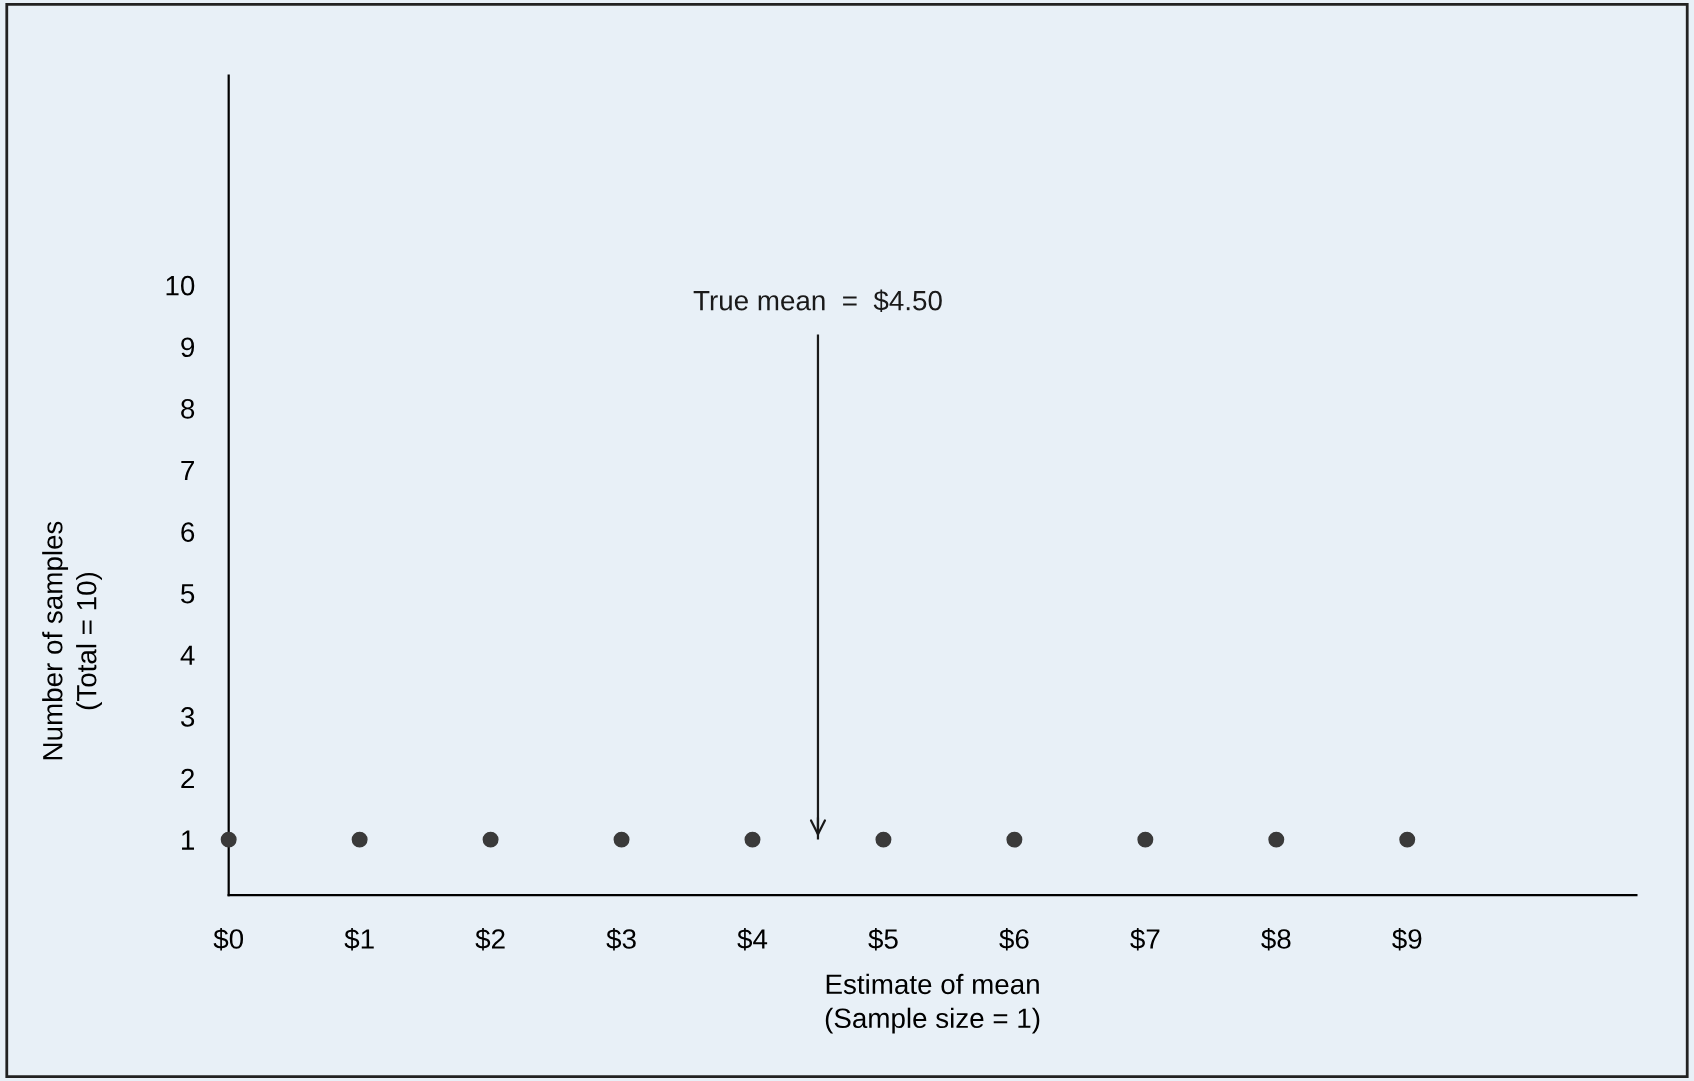 This screenshot has width=1694, height=1081. What do you see at coordinates (72, 640) in the screenshot?
I see `y-axis-title: Number of samples (Total = 10)` at bounding box center [72, 640].